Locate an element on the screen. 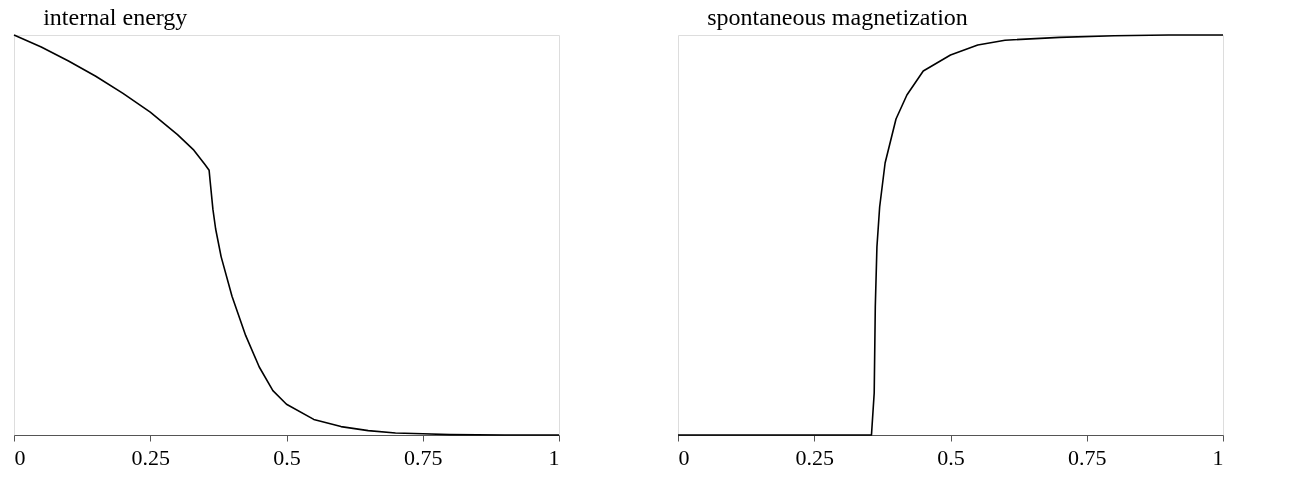 The image size is (1293, 482). chart-title: spontaneous magnetization is located at coordinates (837, 17).